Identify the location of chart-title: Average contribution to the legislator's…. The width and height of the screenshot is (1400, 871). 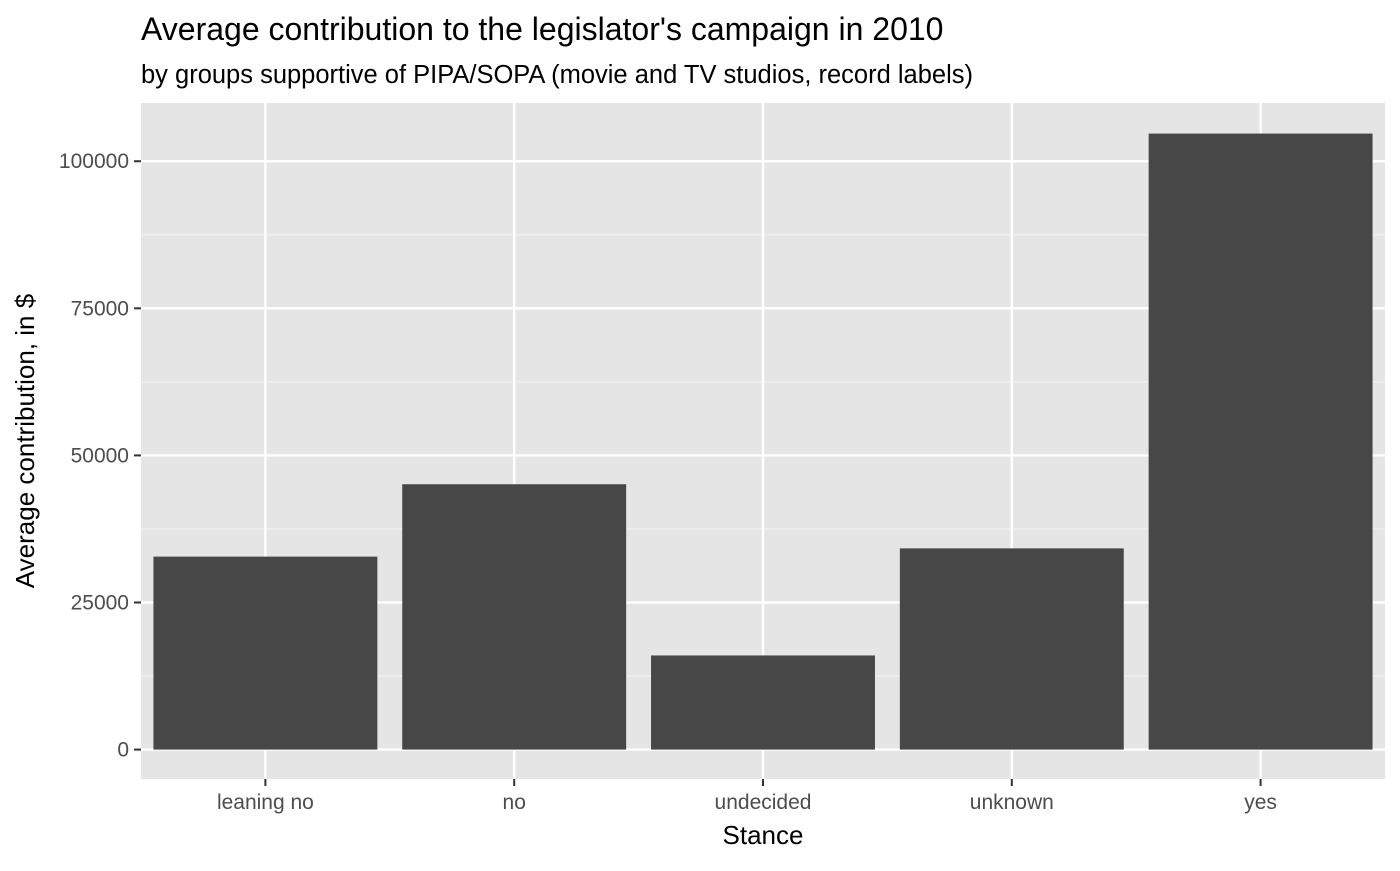
(542, 29).